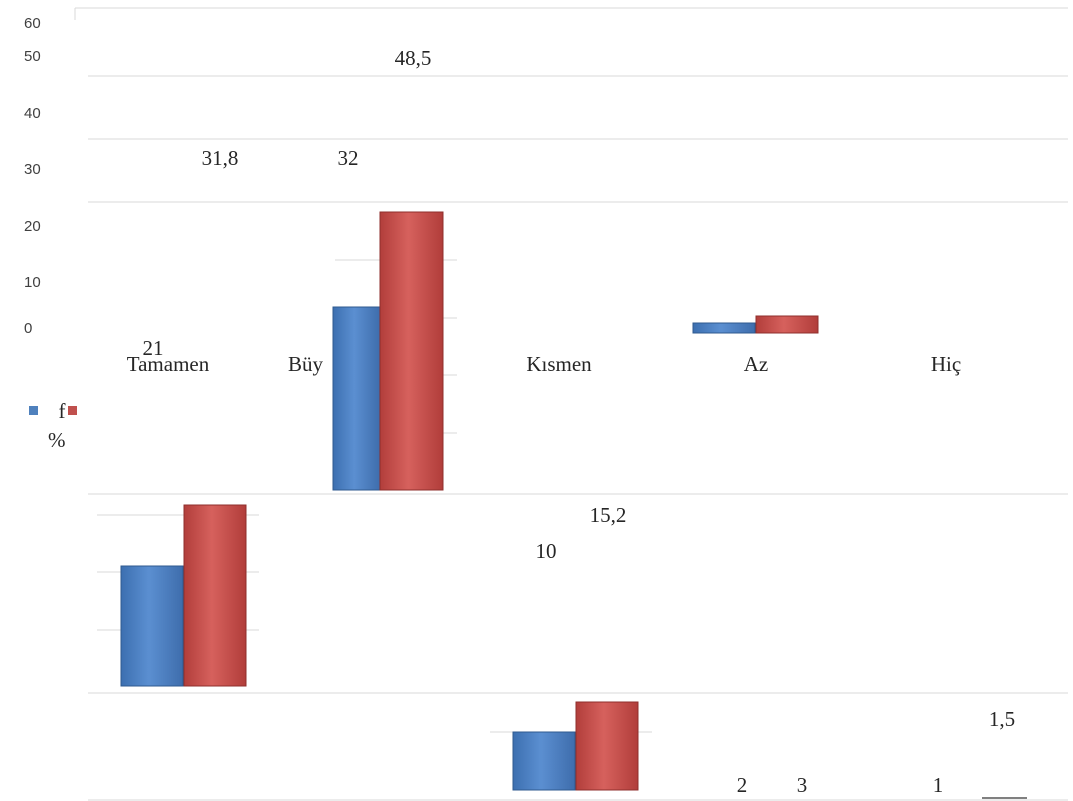 This screenshot has height=801, width=1073. Describe the element at coordinates (724, 328) in the screenshot. I see `bar-f-az` at that location.